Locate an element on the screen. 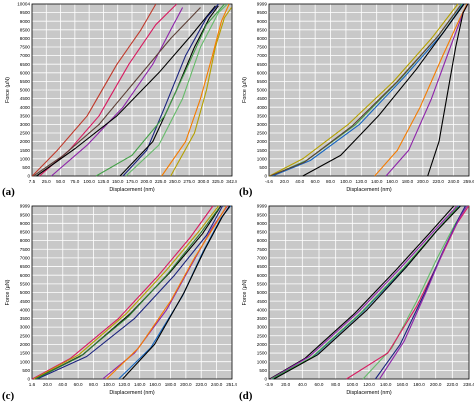  x-tick-label: -3.9 is located at coordinates (269, 384).